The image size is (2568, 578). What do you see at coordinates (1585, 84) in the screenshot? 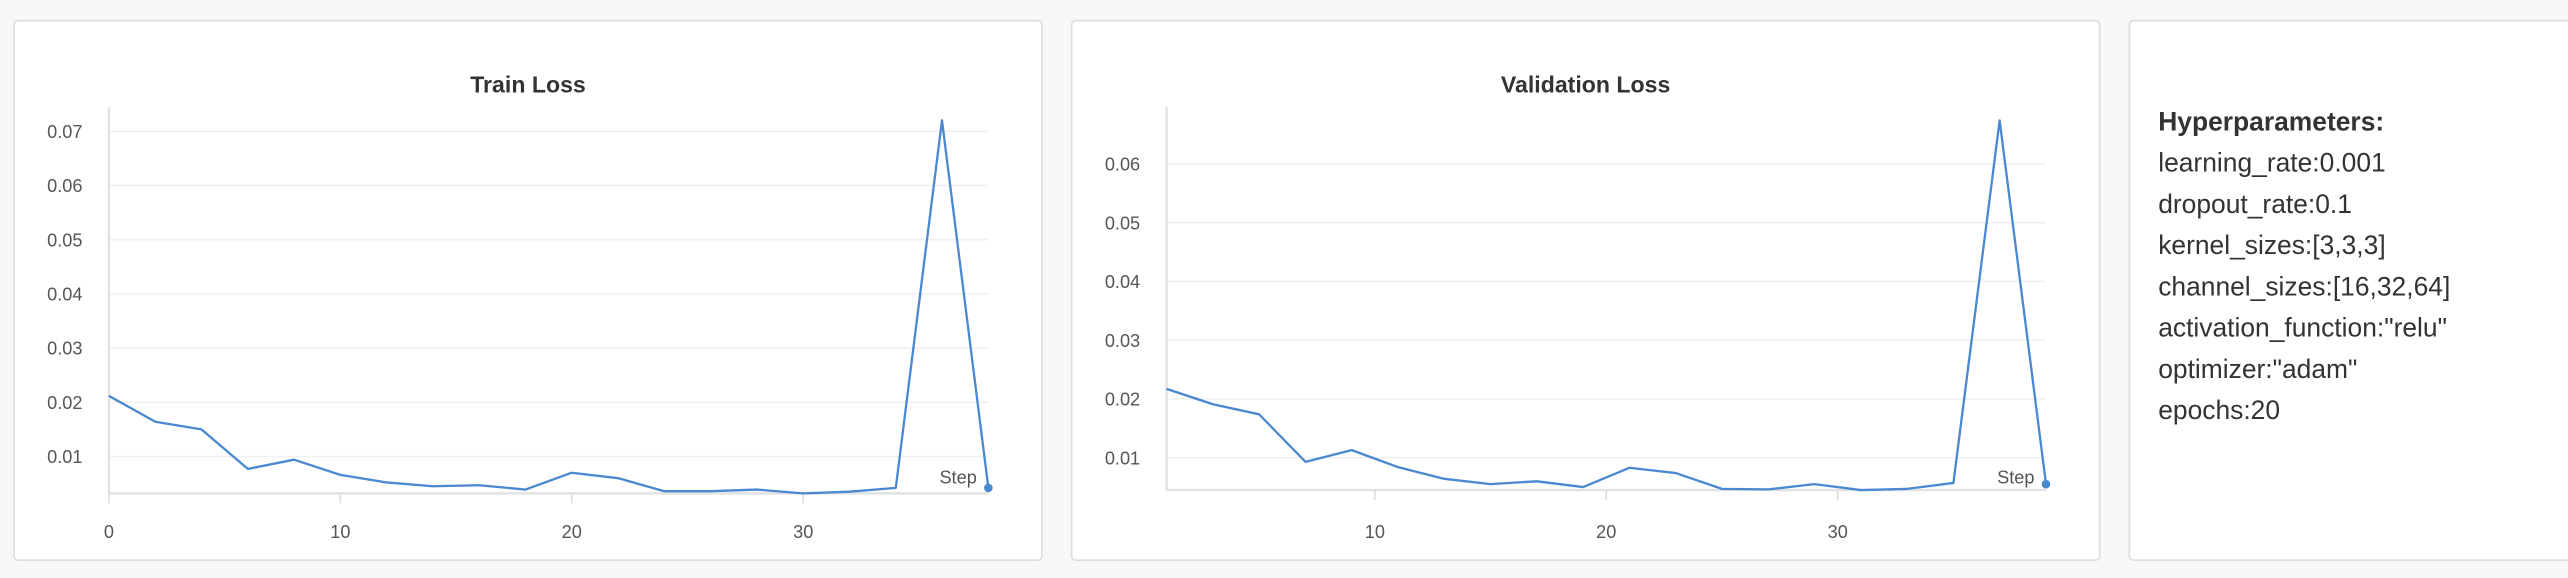
I see `chart-title: Validation Loss` at bounding box center [1585, 84].